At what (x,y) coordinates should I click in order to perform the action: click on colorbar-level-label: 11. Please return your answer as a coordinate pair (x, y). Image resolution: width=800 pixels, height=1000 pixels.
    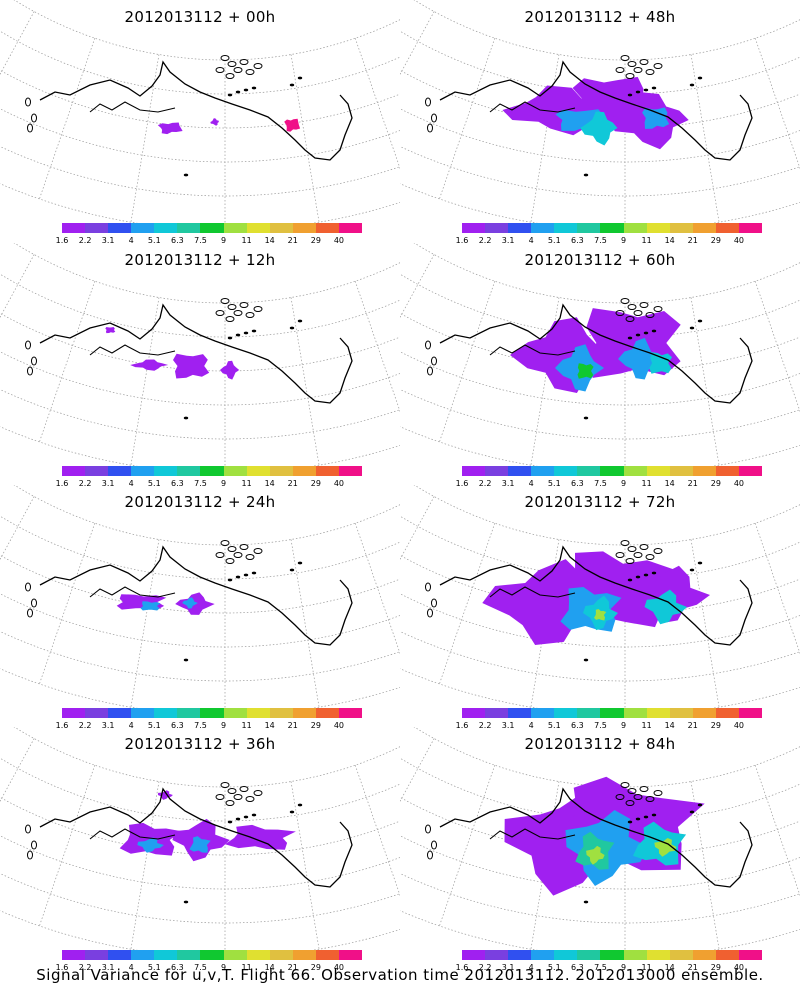
    Looking at the image, I should click on (646, 240).